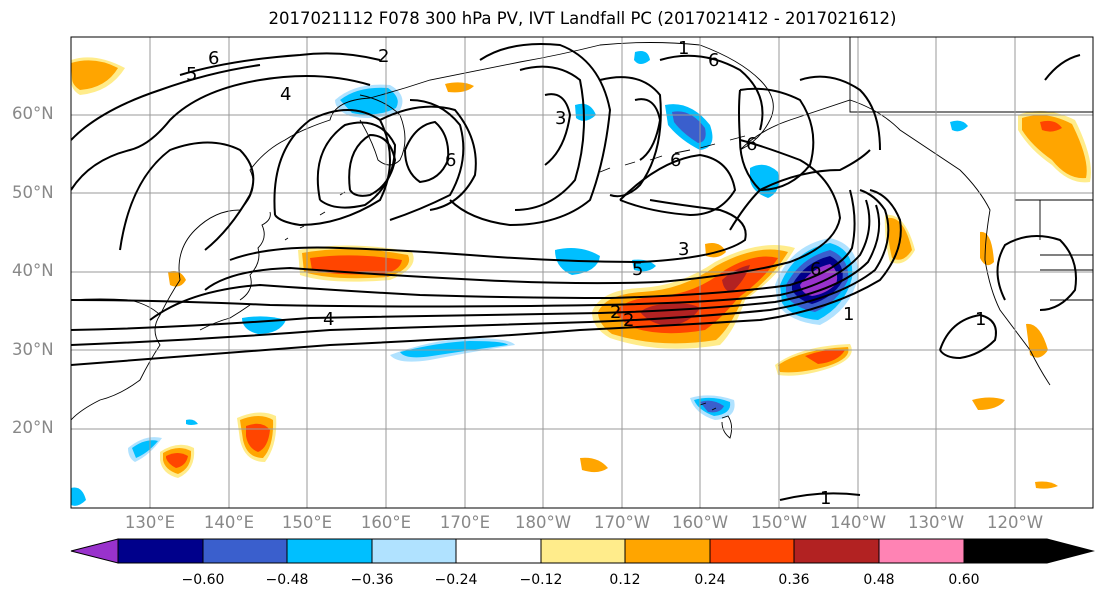 The image size is (1105, 601). What do you see at coordinates (150, 522) in the screenshot?
I see `lon-label: 130°E` at bounding box center [150, 522].